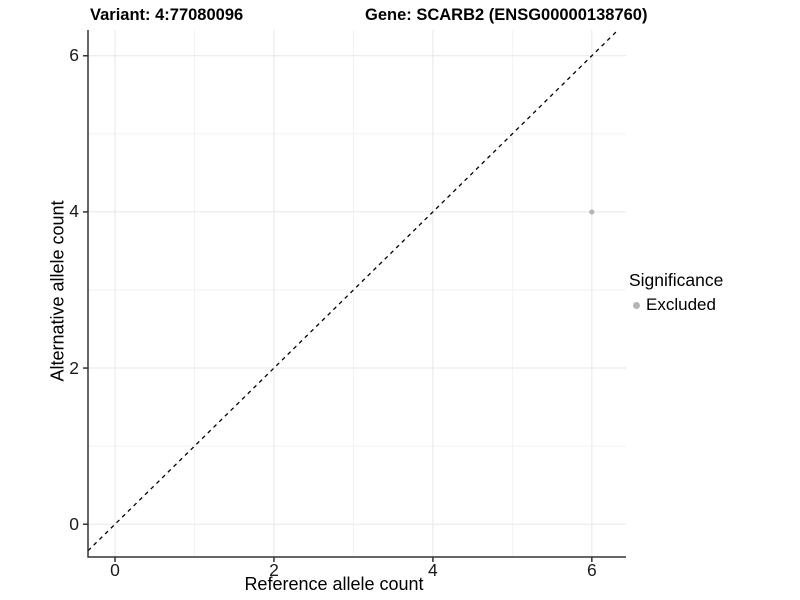 Image resolution: width=800 pixels, height=600 pixels. Describe the element at coordinates (115, 570) in the screenshot. I see `x-tick-label: 0` at that location.